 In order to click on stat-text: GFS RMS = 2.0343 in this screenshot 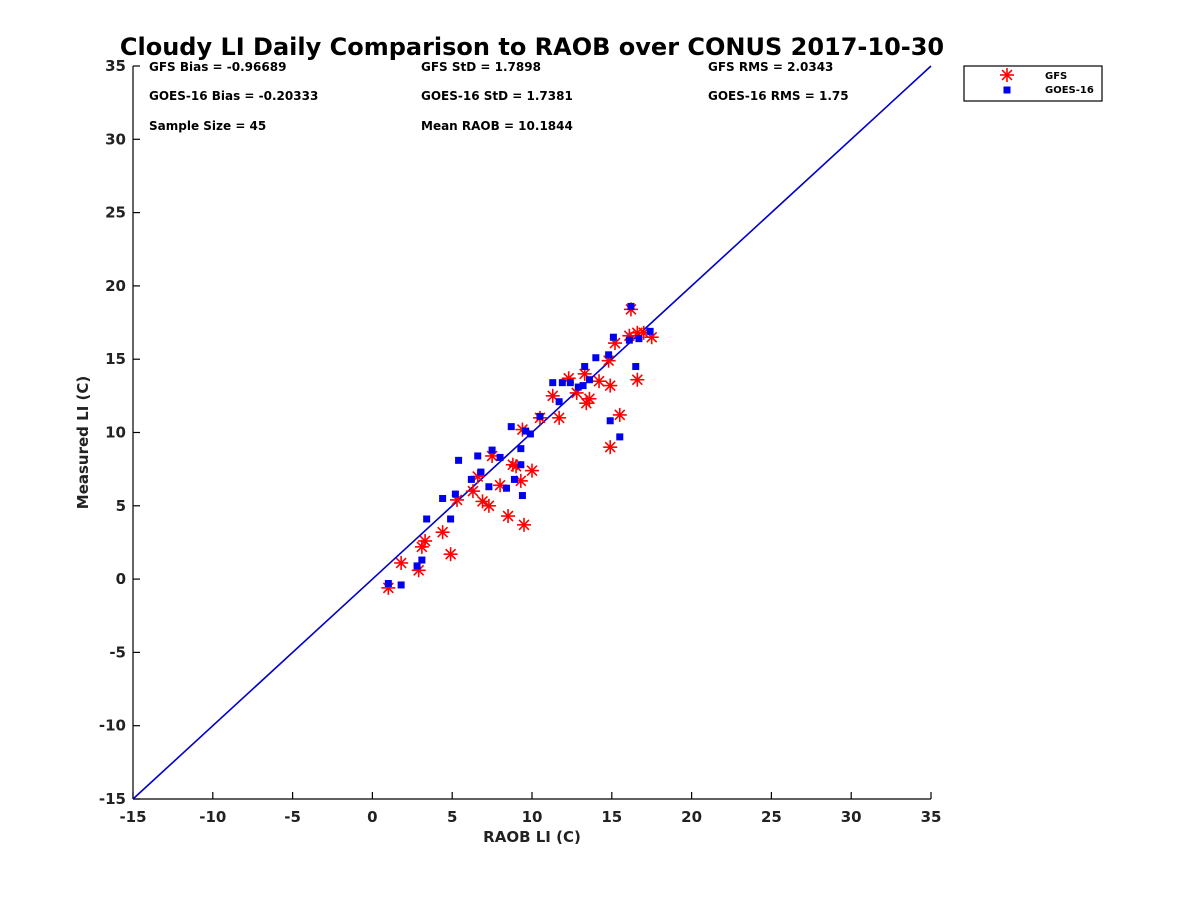, I will do `click(770, 67)`.